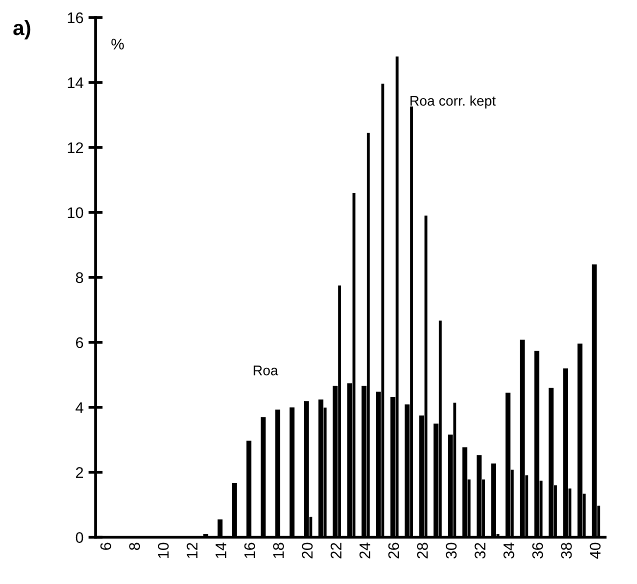 The height and width of the screenshot is (584, 637). Describe the element at coordinates (80, 407) in the screenshot. I see `y-tick-label: 4` at that location.